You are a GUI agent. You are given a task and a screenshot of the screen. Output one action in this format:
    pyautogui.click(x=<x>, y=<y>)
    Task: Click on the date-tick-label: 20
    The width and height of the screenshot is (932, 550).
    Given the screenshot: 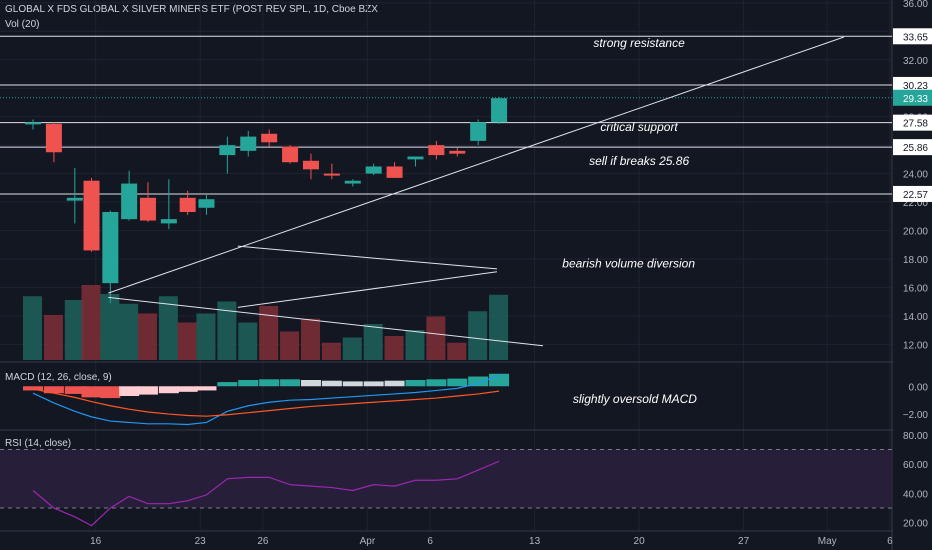 What is the action you would take?
    pyautogui.click(x=640, y=541)
    